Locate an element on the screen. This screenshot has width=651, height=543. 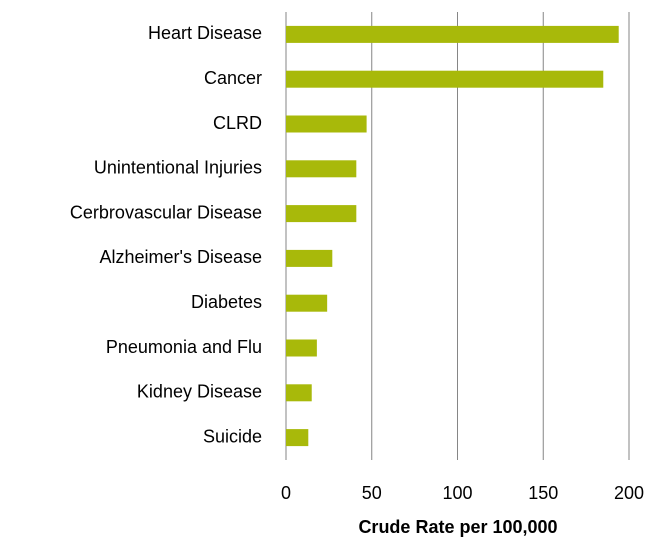
y-tick-label: Cerbrovascular Disease is located at coordinates (166, 212).